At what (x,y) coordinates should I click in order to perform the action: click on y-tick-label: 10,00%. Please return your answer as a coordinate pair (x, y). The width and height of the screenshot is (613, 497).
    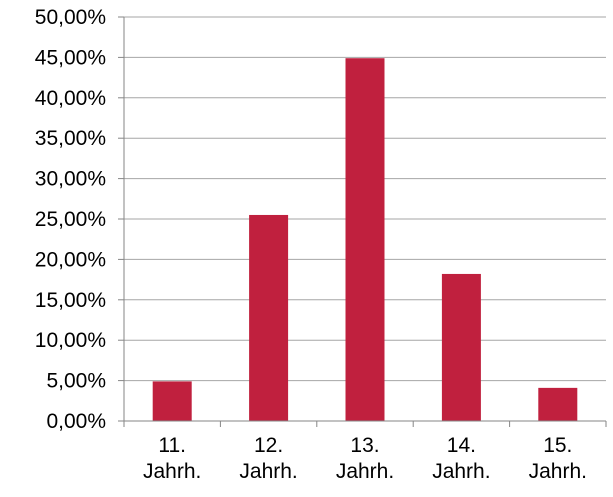
    Looking at the image, I should click on (70, 340).